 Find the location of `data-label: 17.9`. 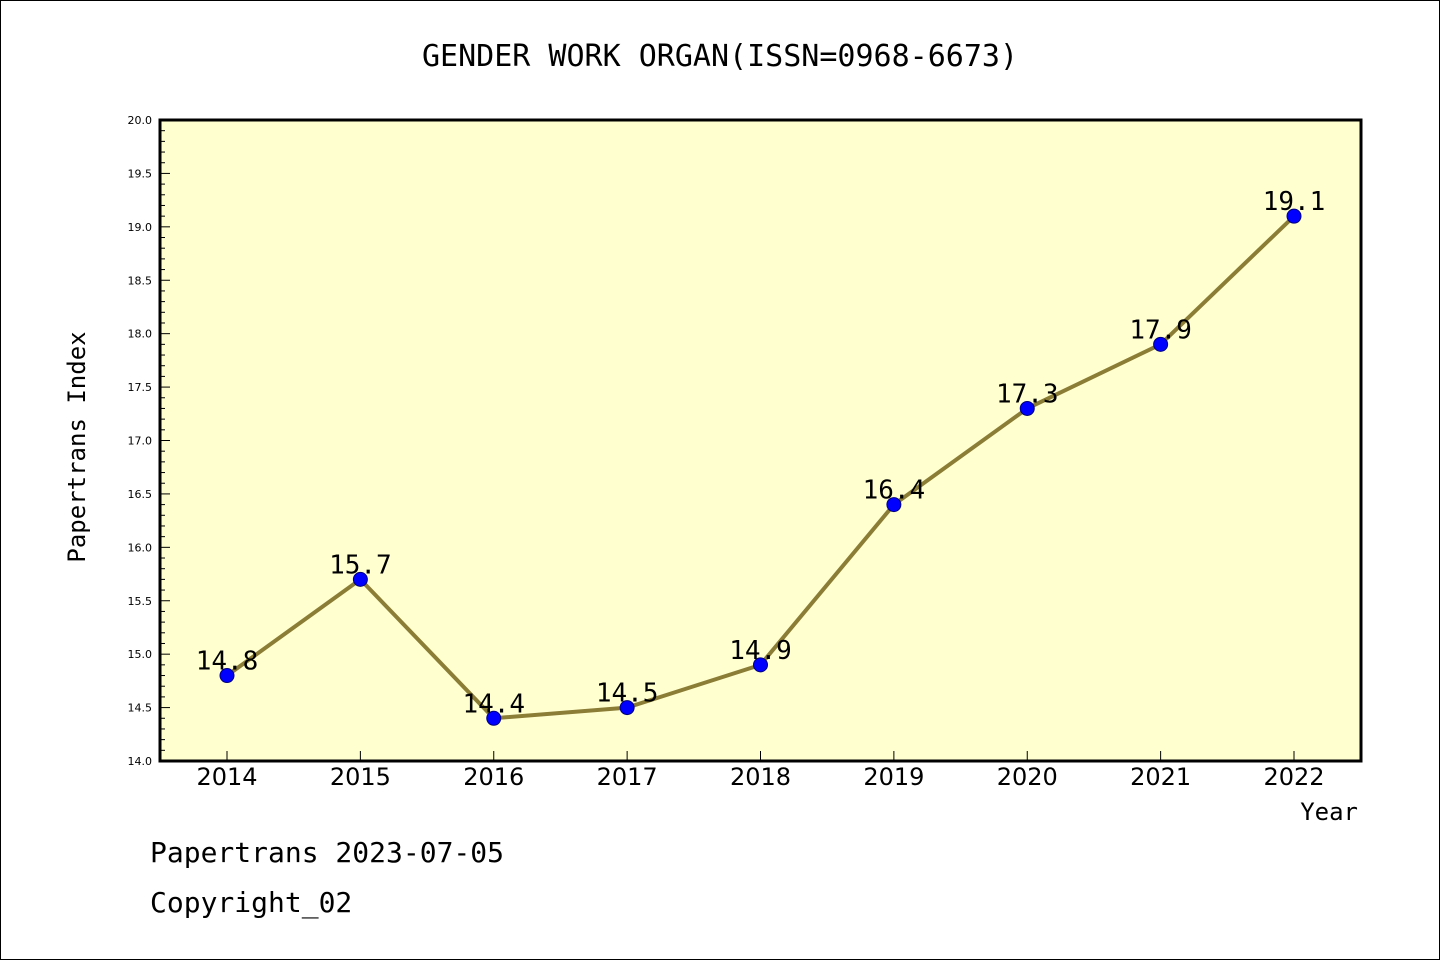

data-label: 17.9 is located at coordinates (1160, 330).